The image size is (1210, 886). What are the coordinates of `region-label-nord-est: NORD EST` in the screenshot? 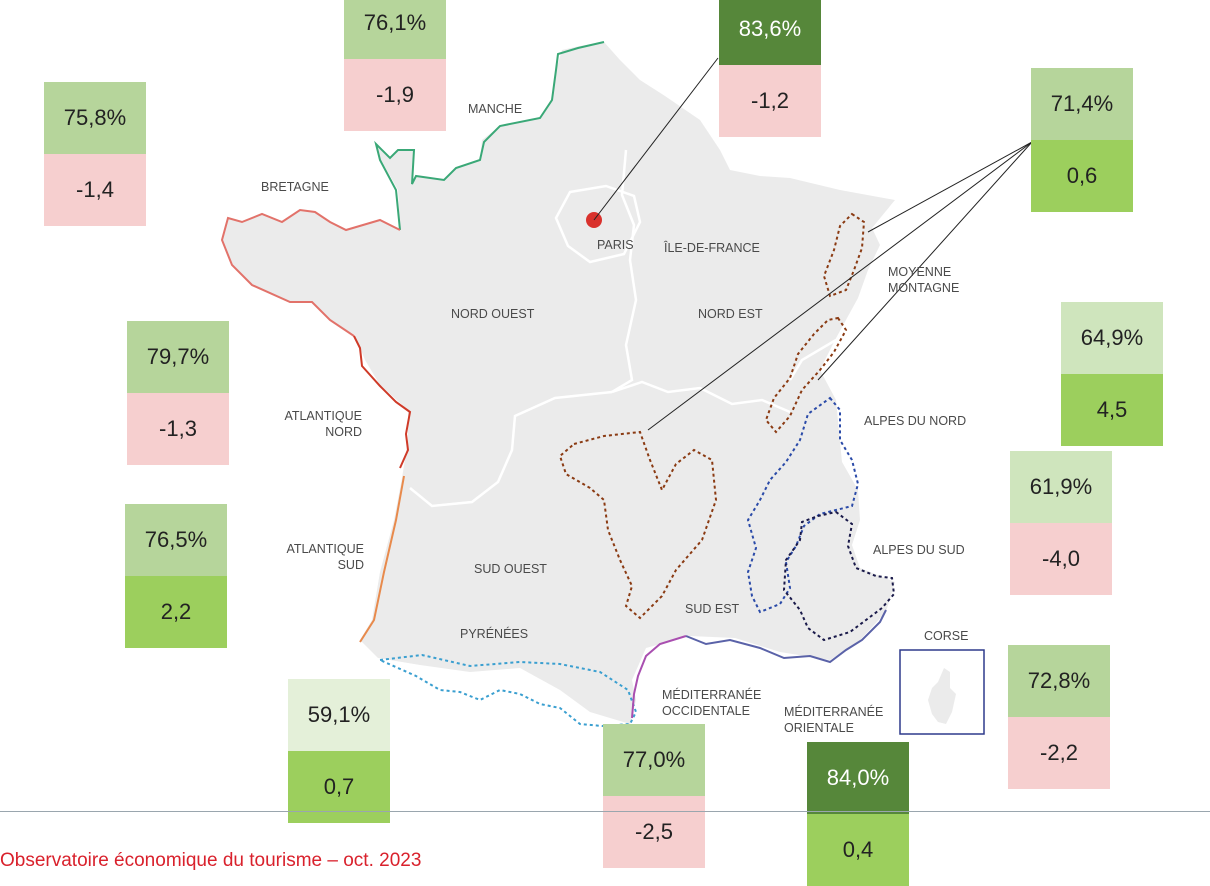 It's located at (730, 314).